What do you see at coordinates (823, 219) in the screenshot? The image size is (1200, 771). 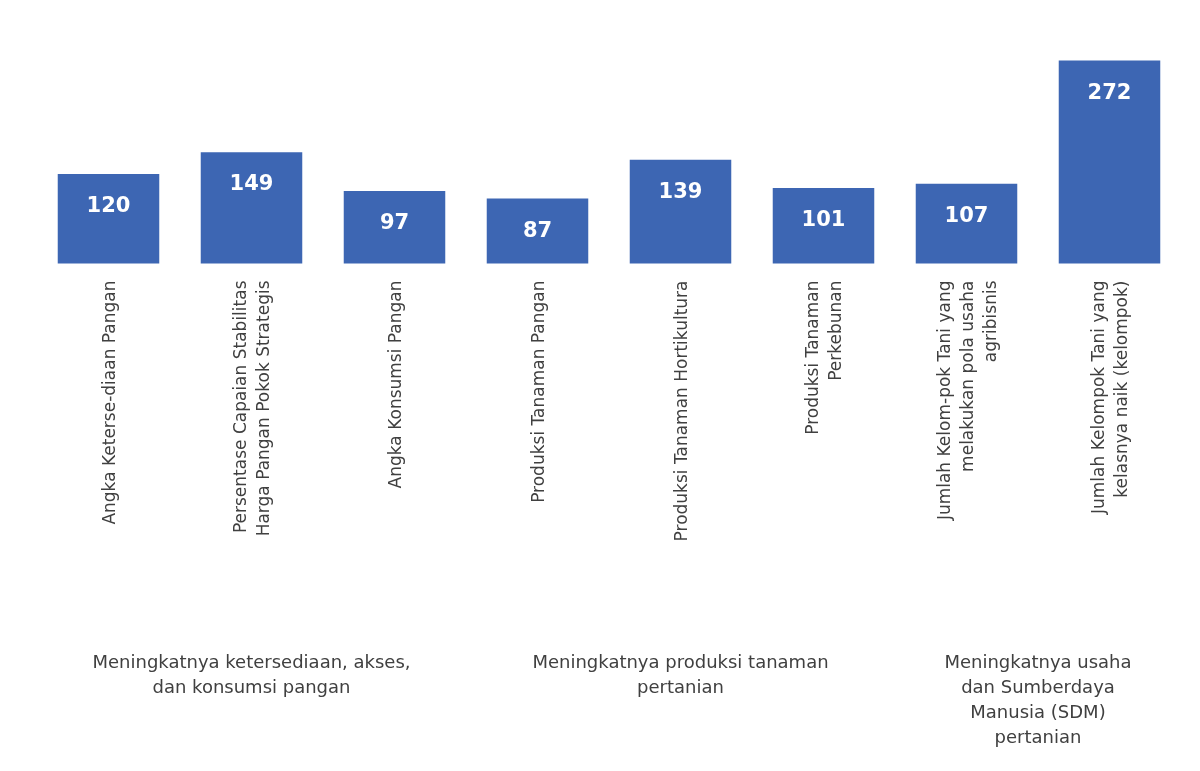 I see `data-label: 101` at bounding box center [823, 219].